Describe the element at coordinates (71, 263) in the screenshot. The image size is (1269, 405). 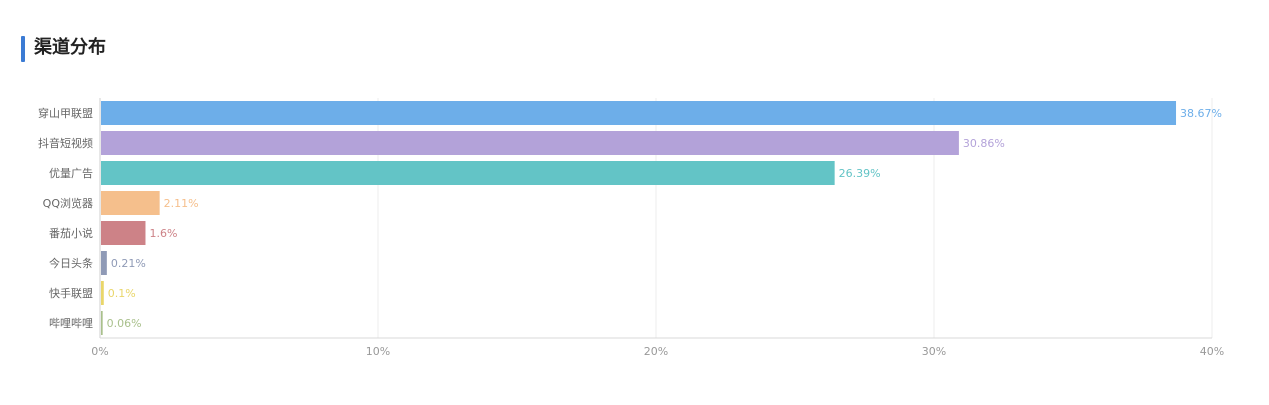
I see `category-label: 今日头条` at that location.